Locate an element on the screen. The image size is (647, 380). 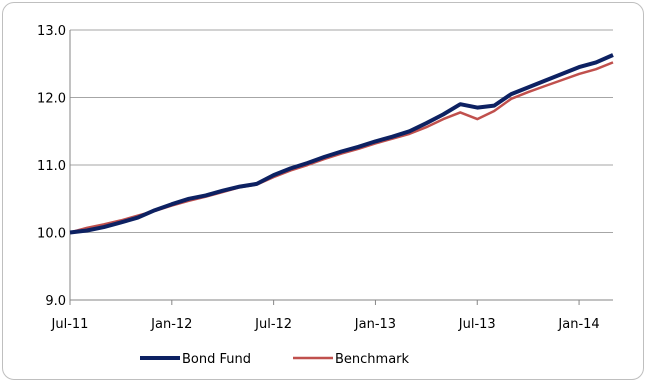
y-tick-labels: 9.0 10.0 11.0 12.0 13.0 is located at coordinates (51, 166).